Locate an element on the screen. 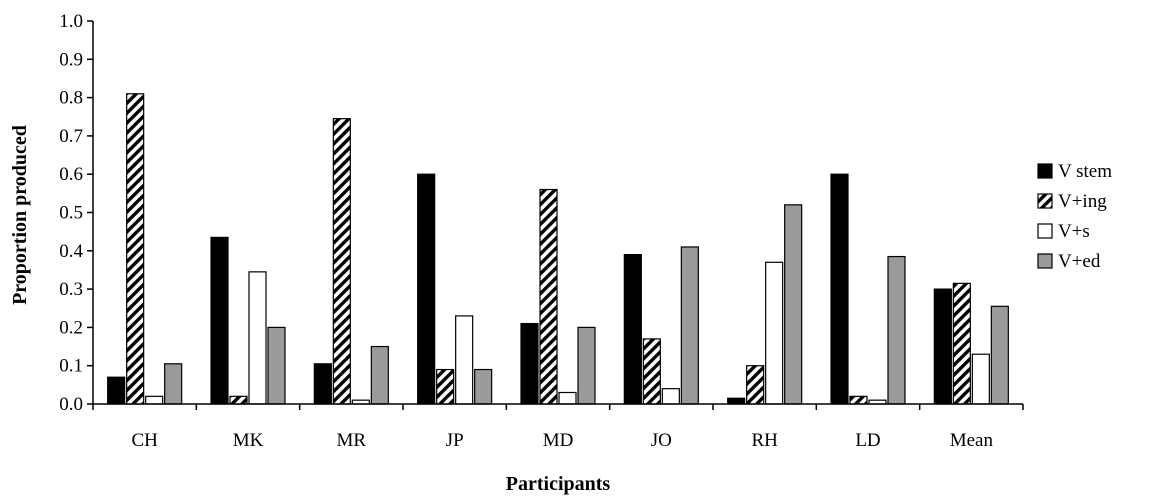  bar-v-stem-jo is located at coordinates (632, 329).